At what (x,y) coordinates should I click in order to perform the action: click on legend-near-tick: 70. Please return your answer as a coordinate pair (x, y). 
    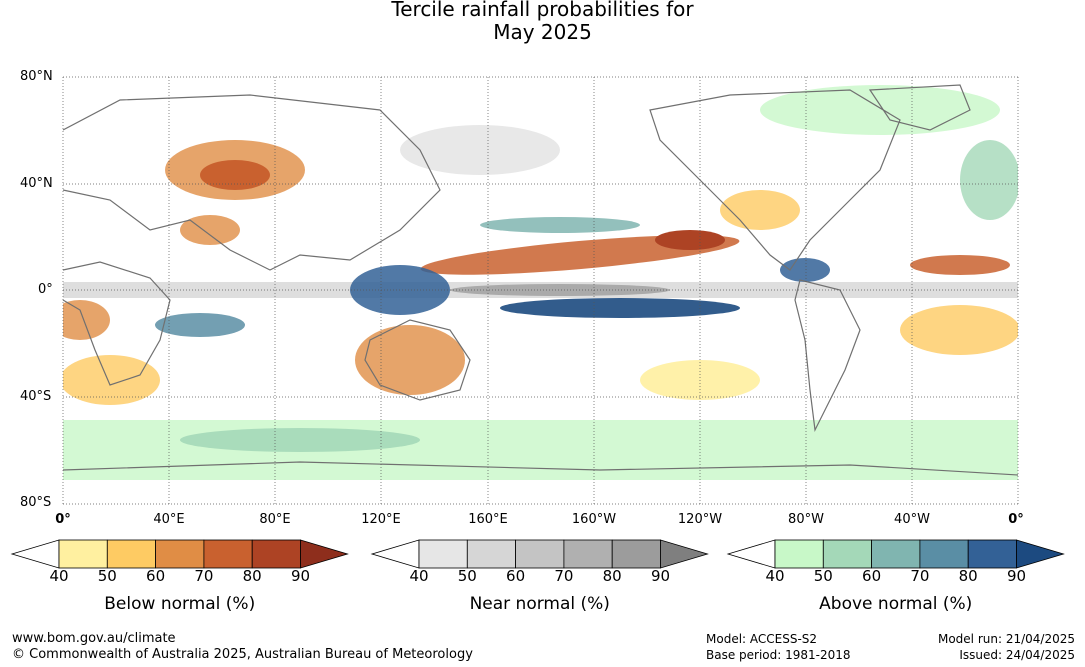
    Looking at the image, I should click on (564, 576).